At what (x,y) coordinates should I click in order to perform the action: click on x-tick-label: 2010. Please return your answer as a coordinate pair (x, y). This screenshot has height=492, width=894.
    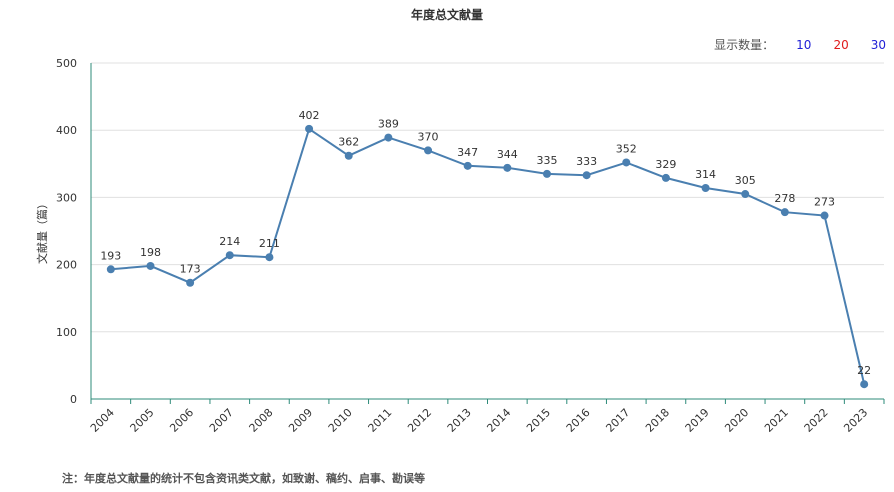
    Looking at the image, I should click on (340, 420).